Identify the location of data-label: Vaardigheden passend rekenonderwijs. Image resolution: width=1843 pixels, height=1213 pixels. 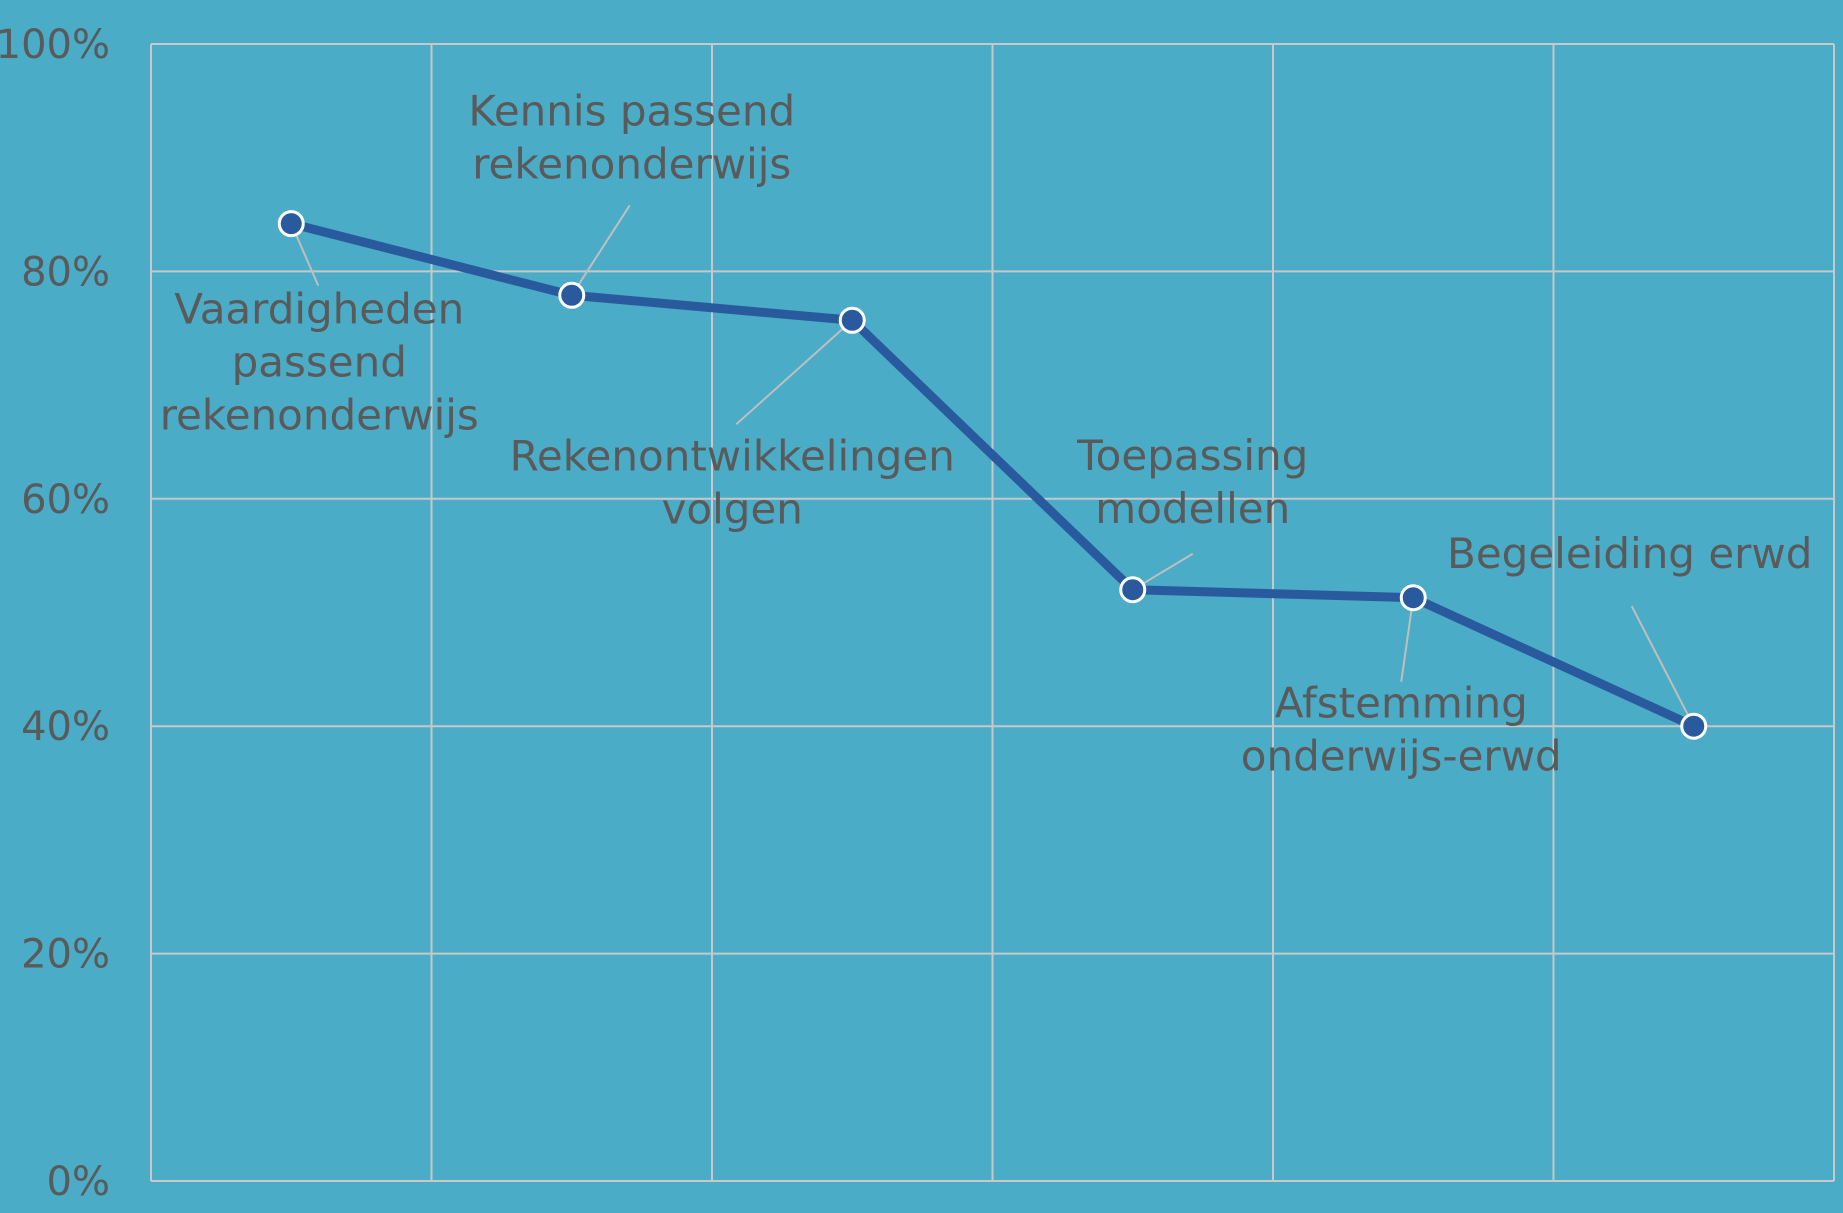
(319, 362).